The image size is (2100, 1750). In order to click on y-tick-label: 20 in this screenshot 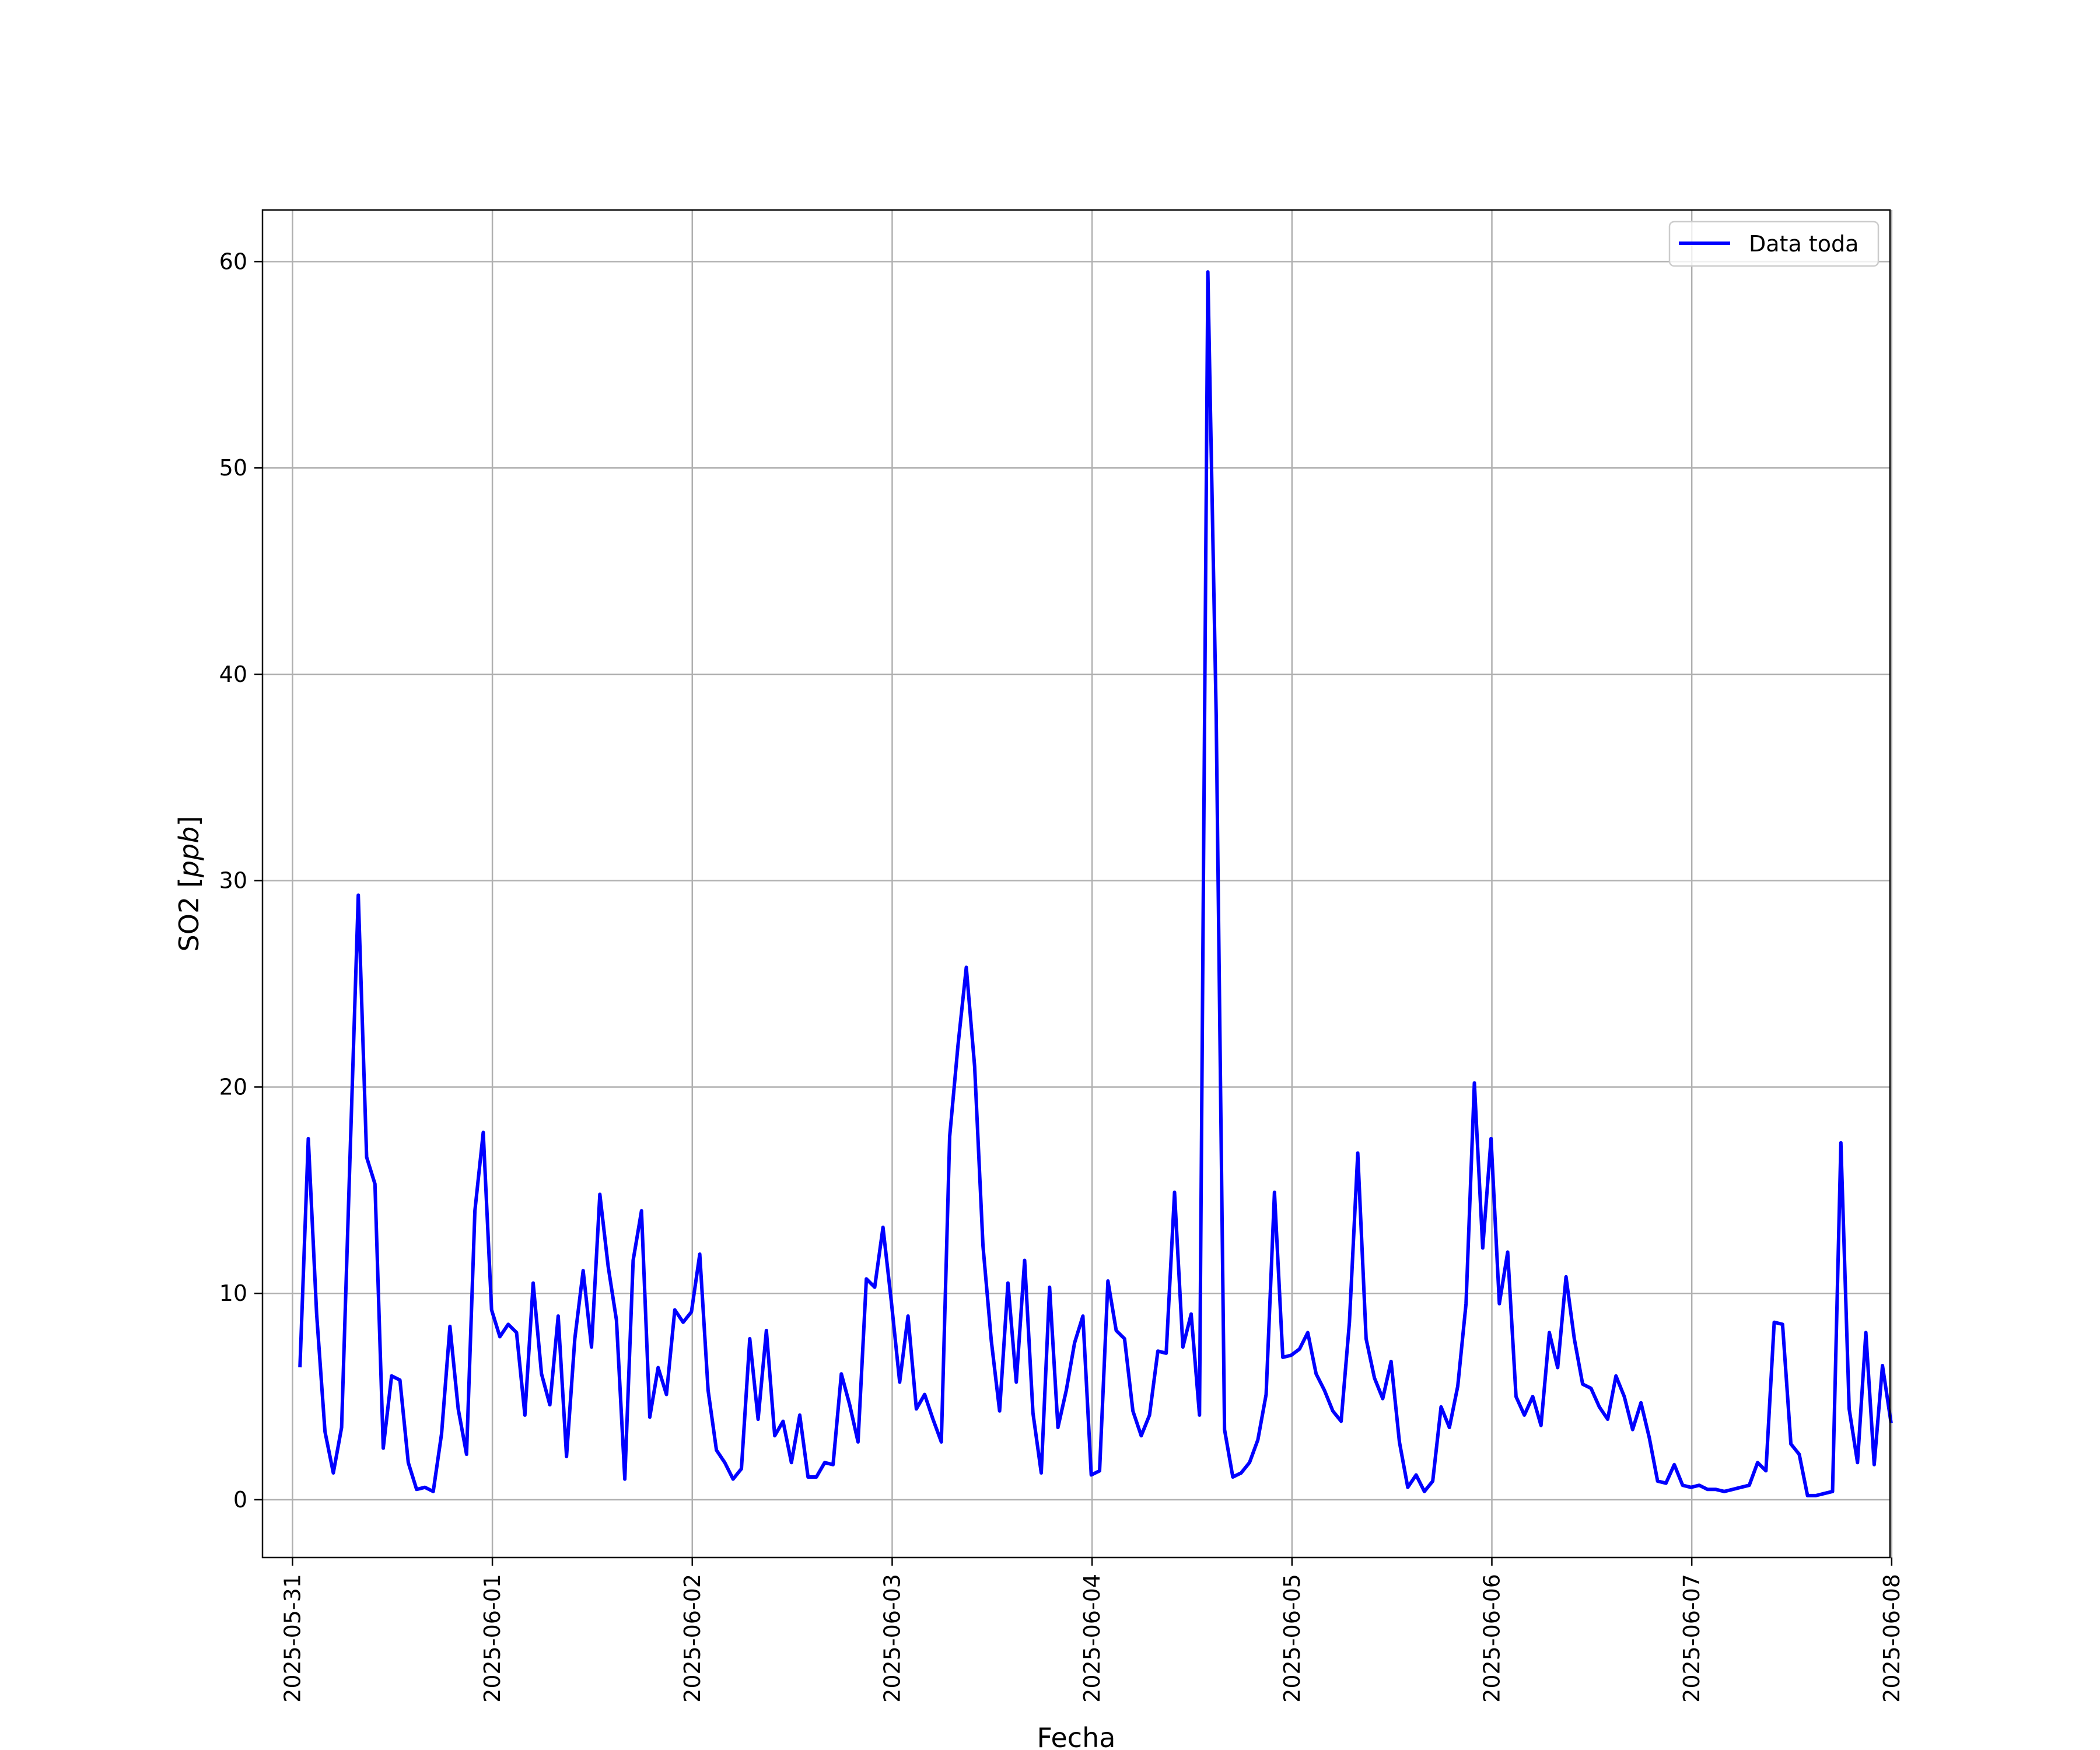, I will do `click(233, 1087)`.